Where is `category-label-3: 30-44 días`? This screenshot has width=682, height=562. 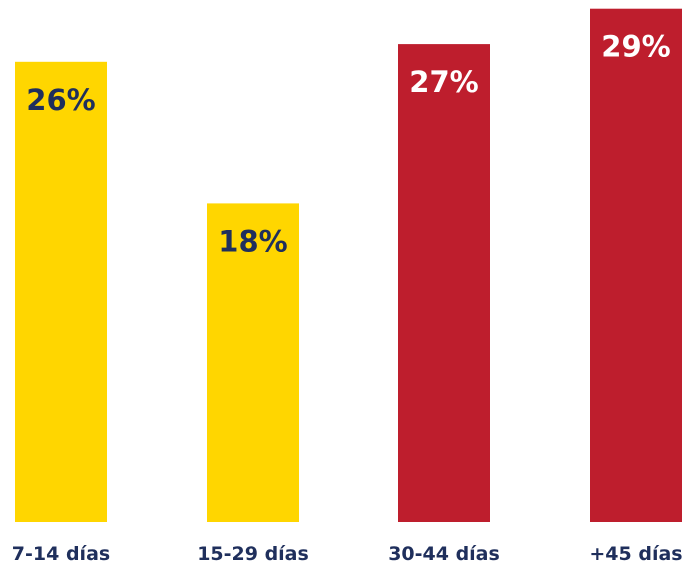 category-label-3: 30-44 días is located at coordinates (444, 552).